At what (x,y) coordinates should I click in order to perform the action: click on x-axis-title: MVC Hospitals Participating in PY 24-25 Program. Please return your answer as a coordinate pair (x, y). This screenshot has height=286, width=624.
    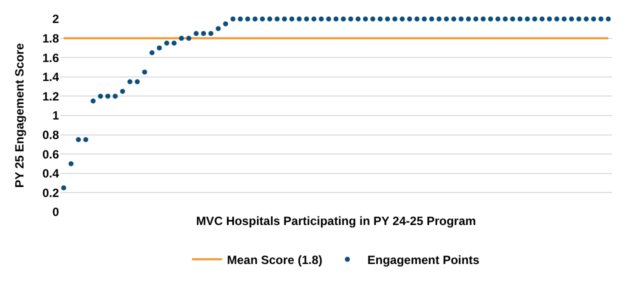
    Looking at the image, I should click on (336, 221).